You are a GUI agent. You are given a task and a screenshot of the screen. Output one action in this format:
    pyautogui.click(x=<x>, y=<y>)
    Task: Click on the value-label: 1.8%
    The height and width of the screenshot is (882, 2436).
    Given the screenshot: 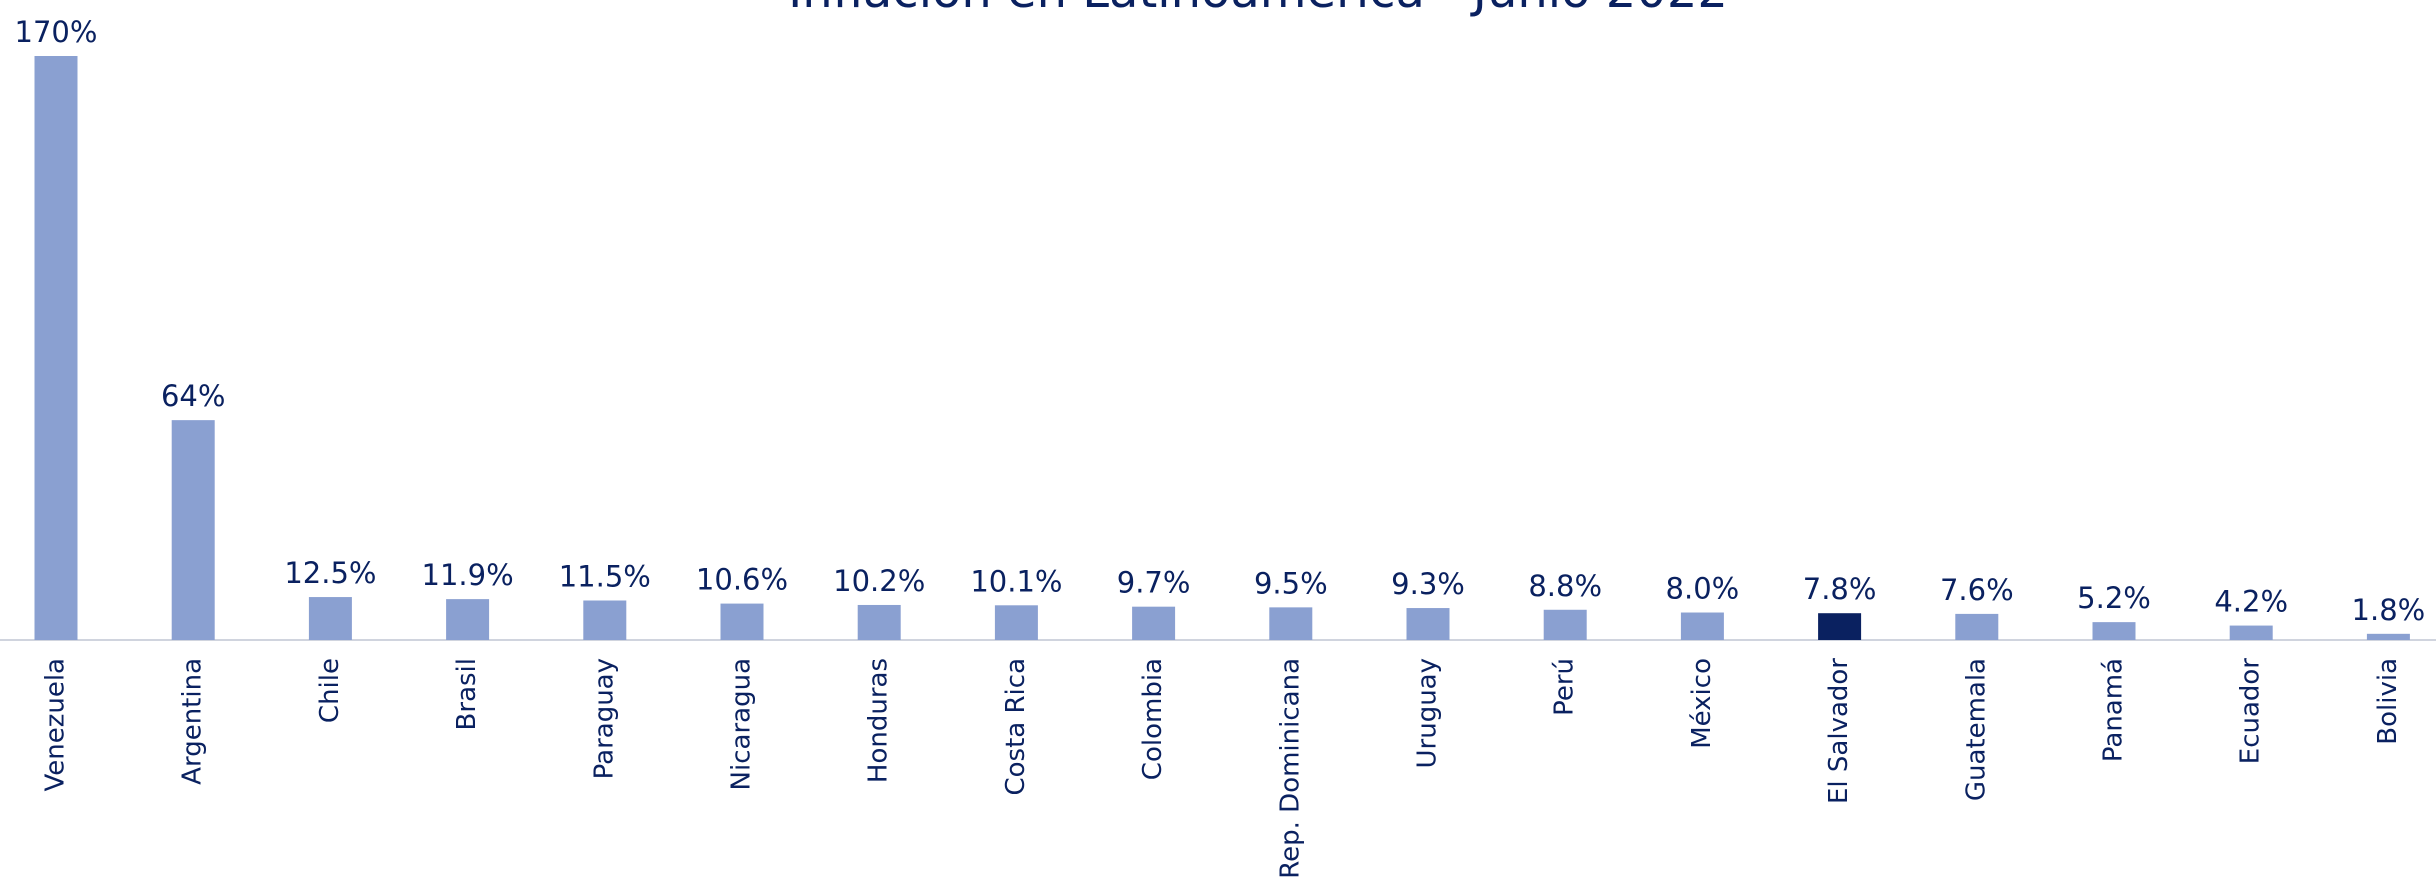 What is the action you would take?
    pyautogui.click(x=2389, y=610)
    